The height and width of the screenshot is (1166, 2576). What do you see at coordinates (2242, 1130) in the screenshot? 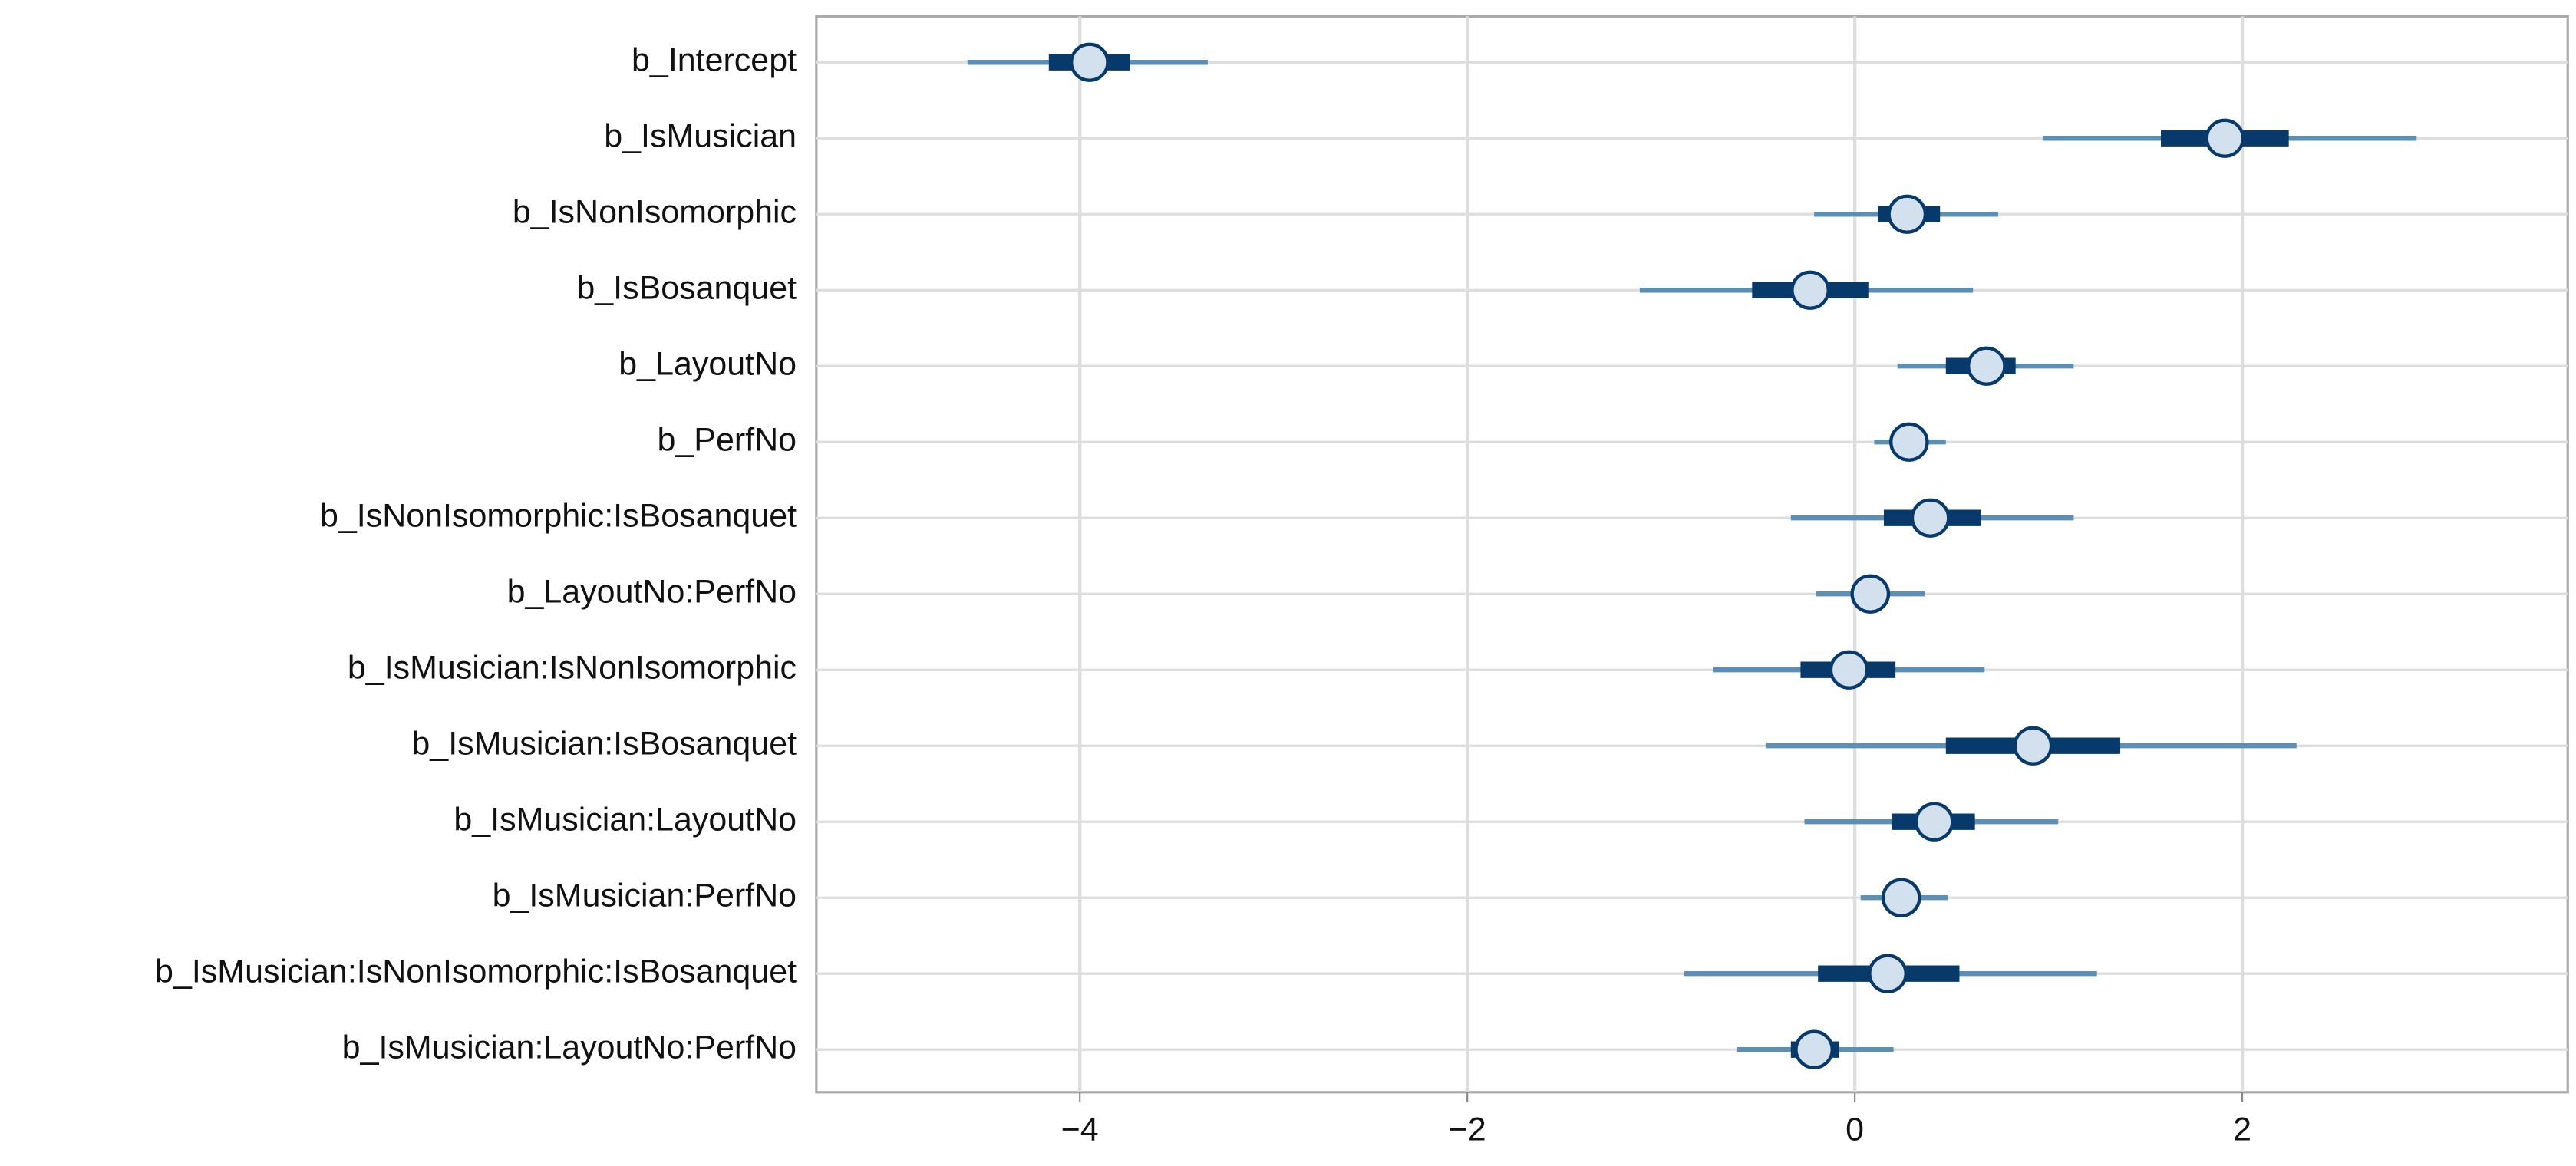
I see `x-tick-label: 2` at bounding box center [2242, 1130].